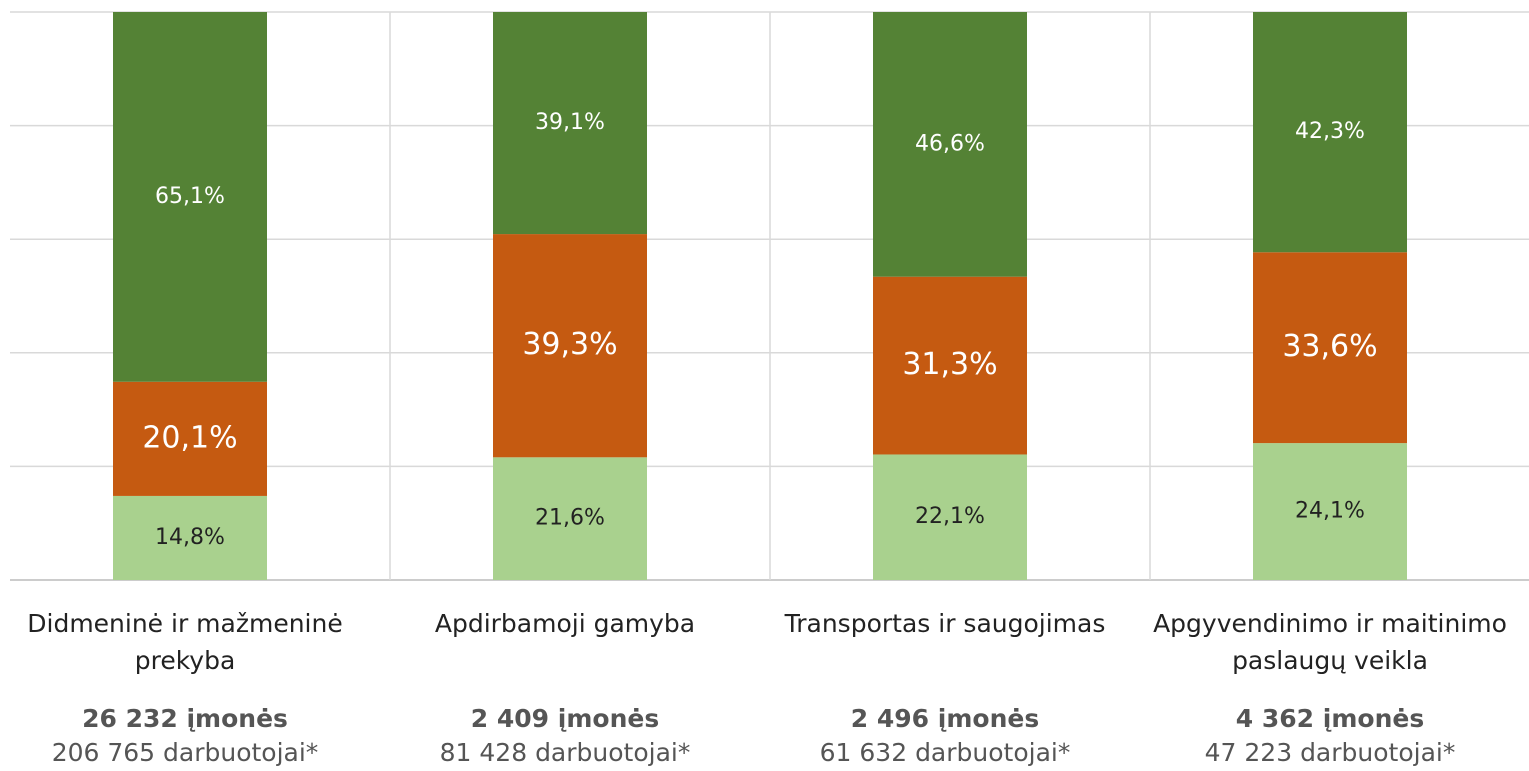 This screenshot has height=771, width=1529. I want to click on value-label: 33,6%, so click(1329, 346).